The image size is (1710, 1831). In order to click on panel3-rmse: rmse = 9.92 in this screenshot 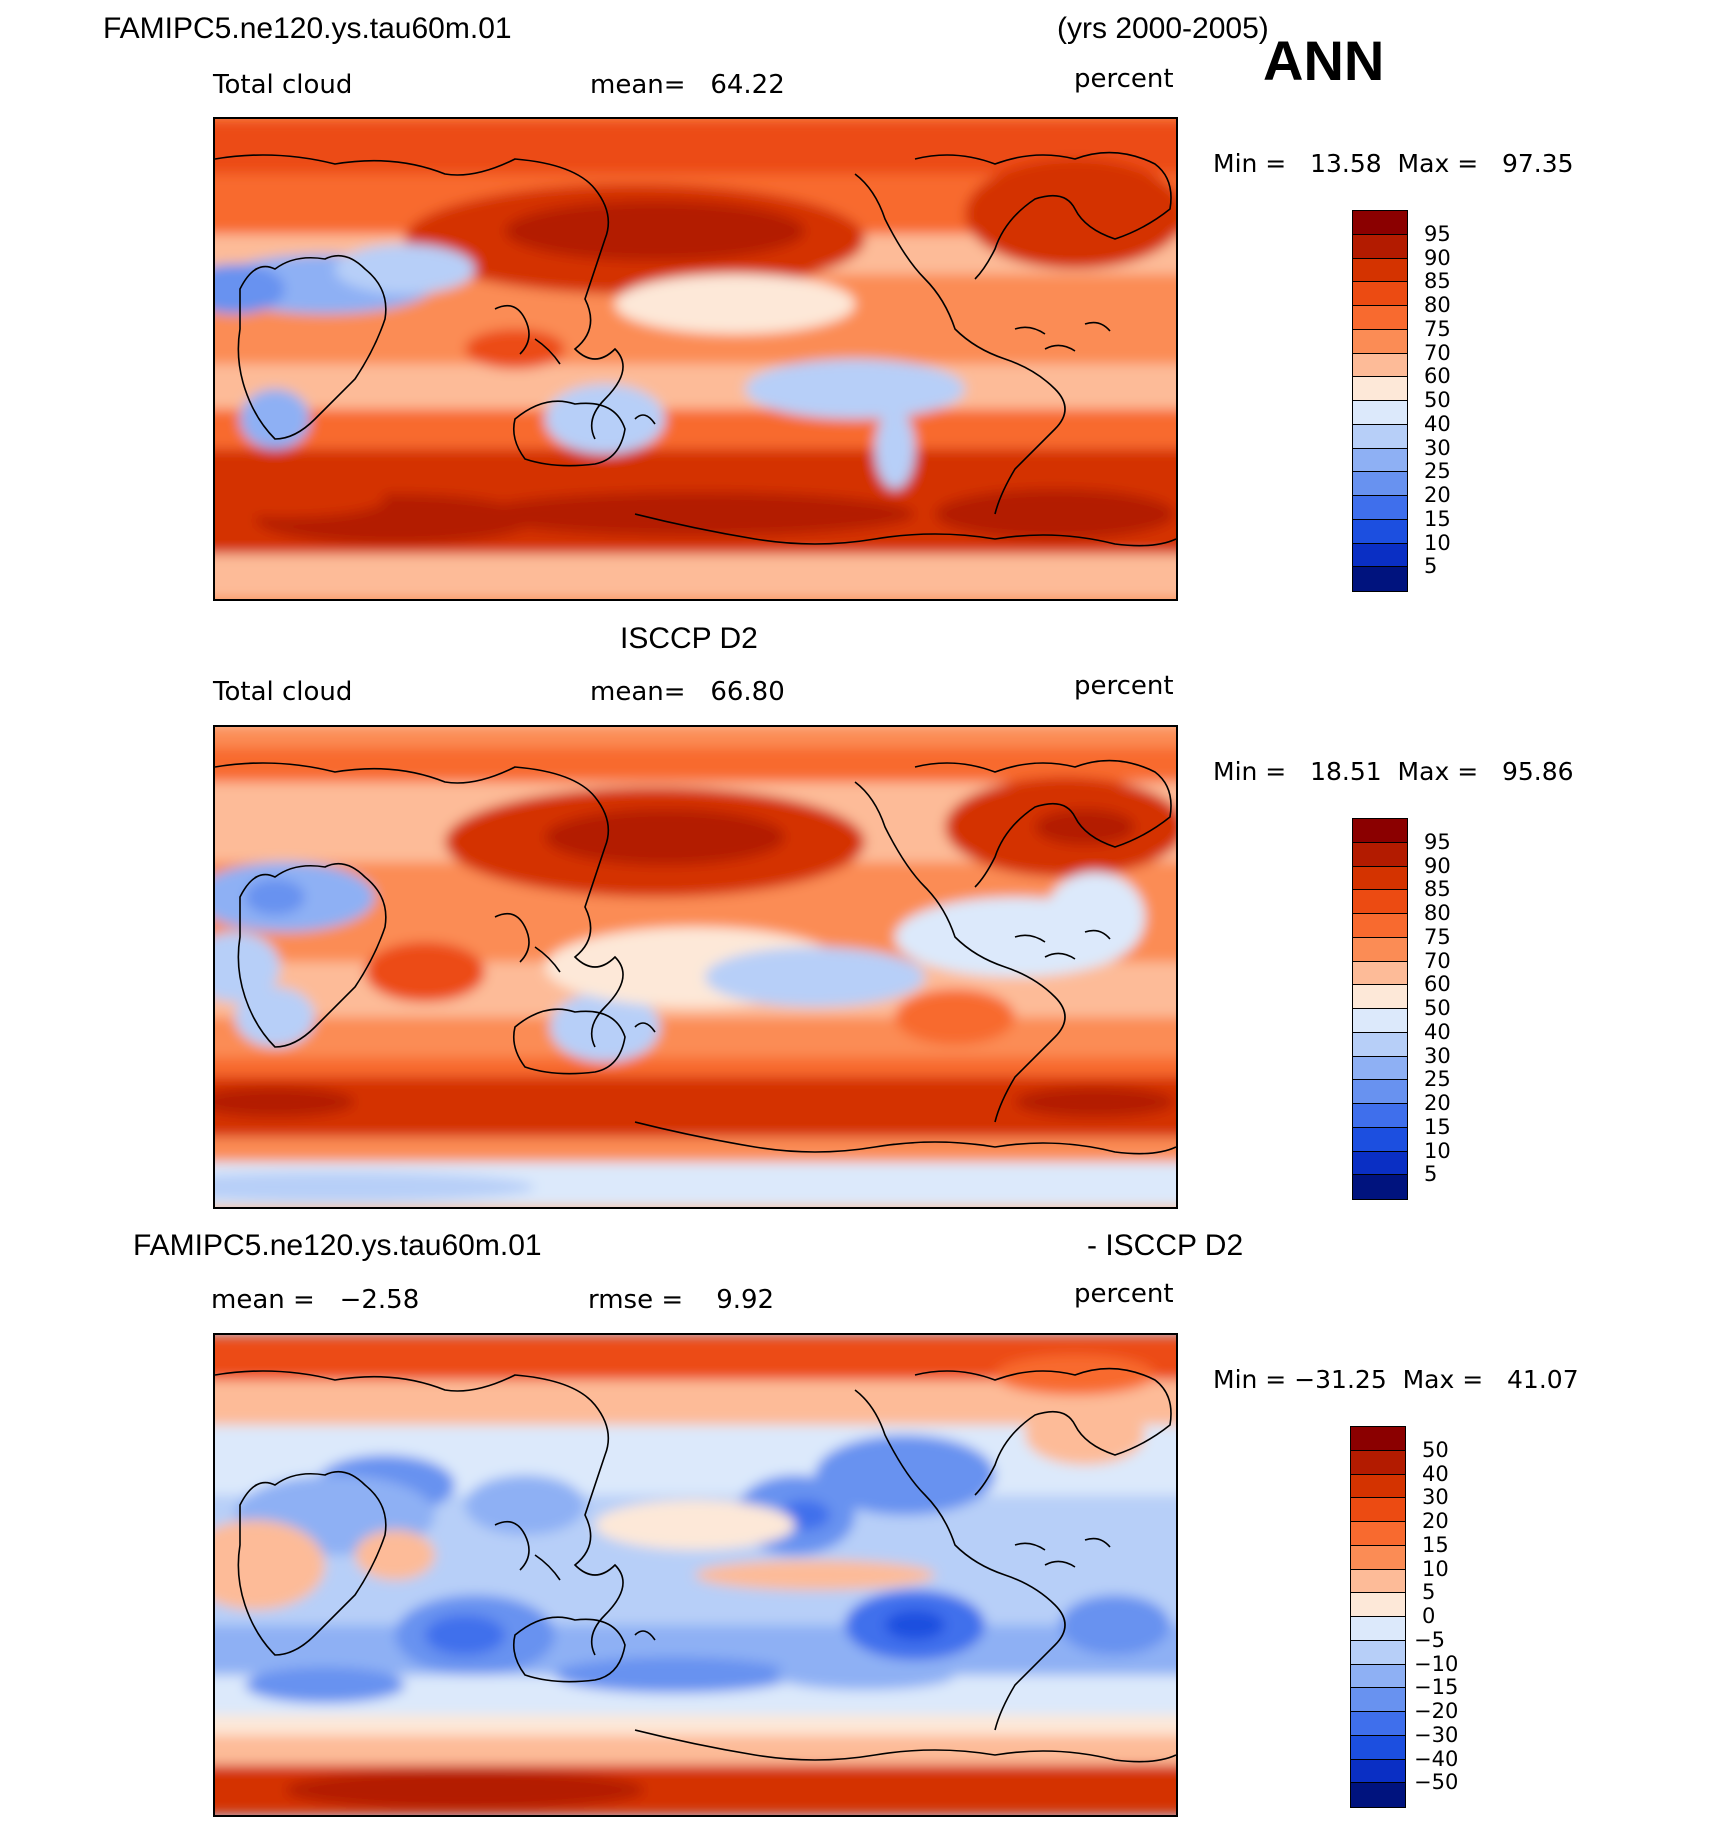, I will do `click(681, 1300)`.